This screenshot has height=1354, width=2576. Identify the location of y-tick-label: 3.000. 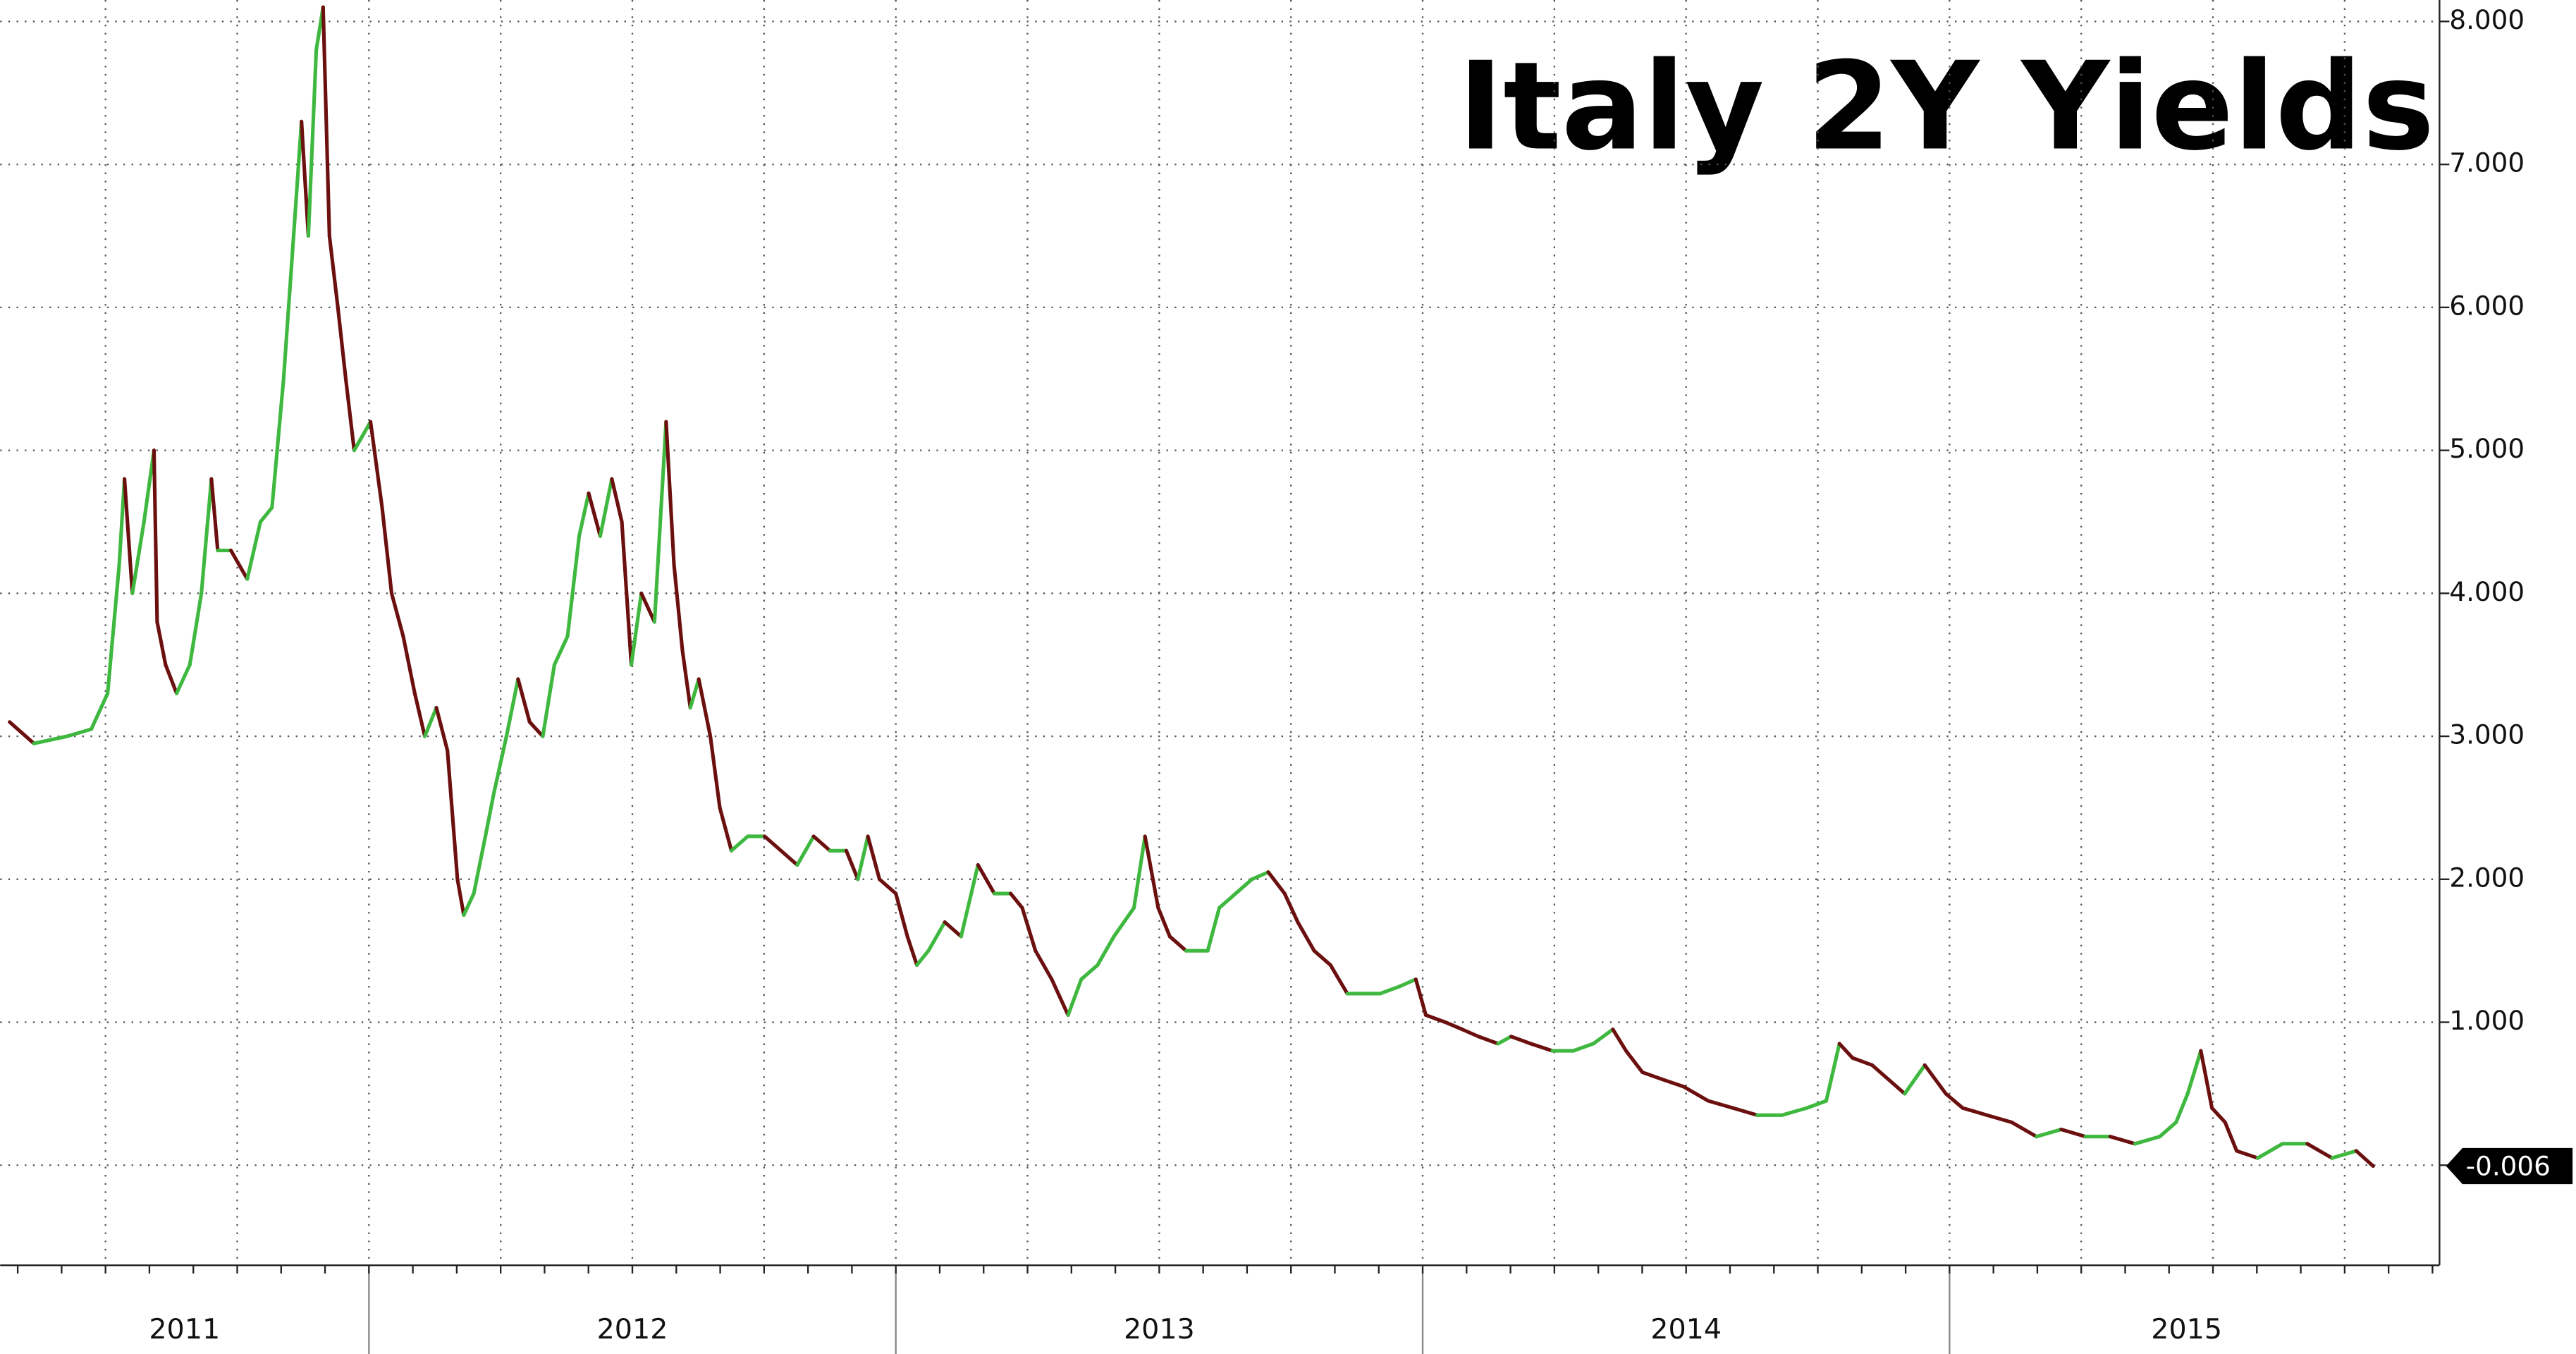
(2487, 734).